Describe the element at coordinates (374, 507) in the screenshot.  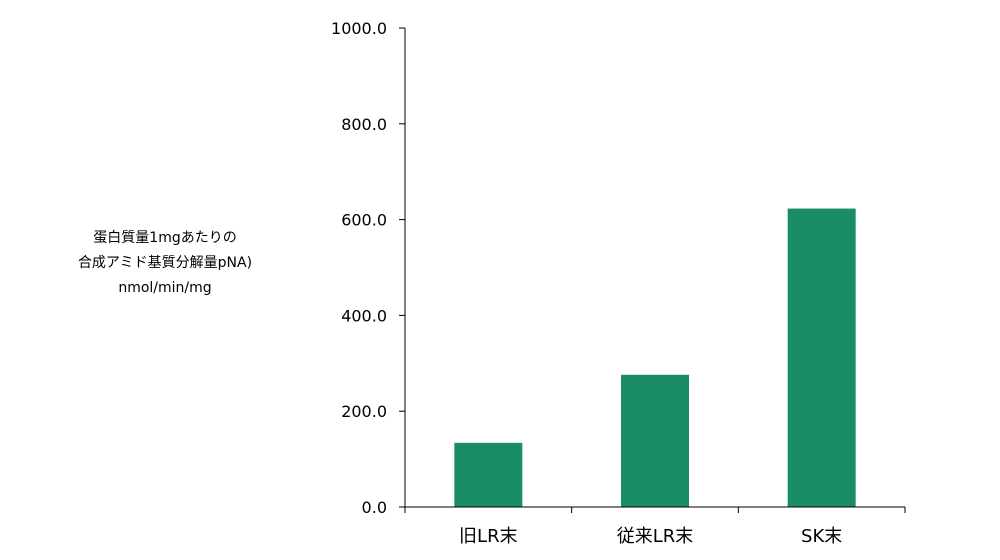
I see `y-tick-label: 0.0` at that location.